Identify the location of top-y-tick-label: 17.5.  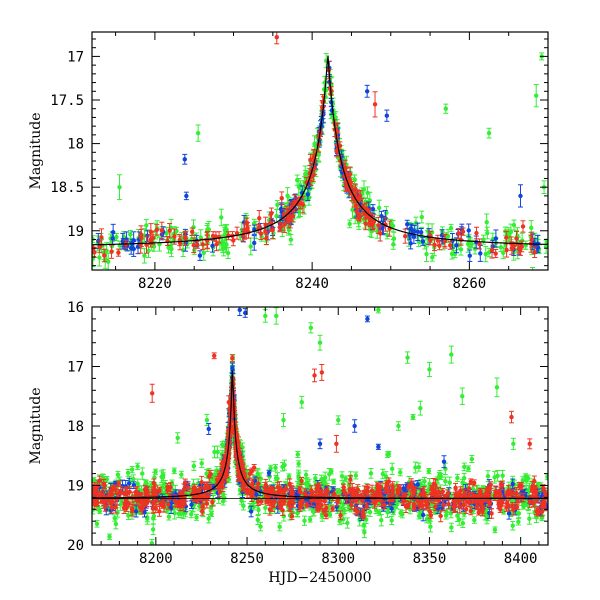
(67, 101).